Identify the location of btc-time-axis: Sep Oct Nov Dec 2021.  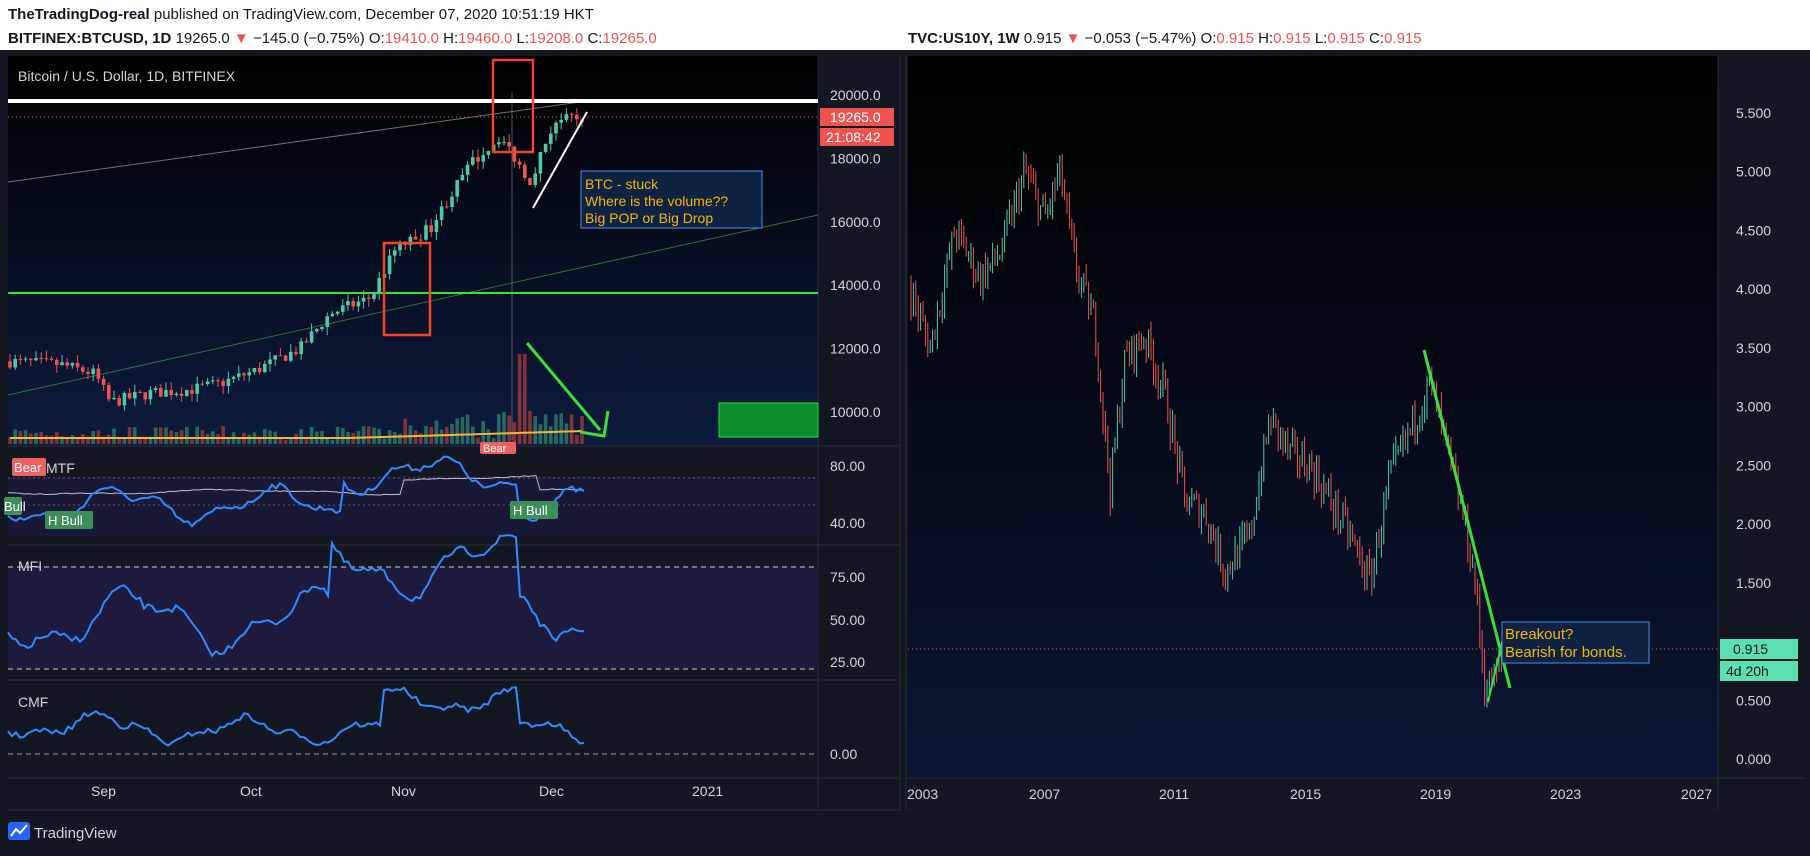
(407, 791).